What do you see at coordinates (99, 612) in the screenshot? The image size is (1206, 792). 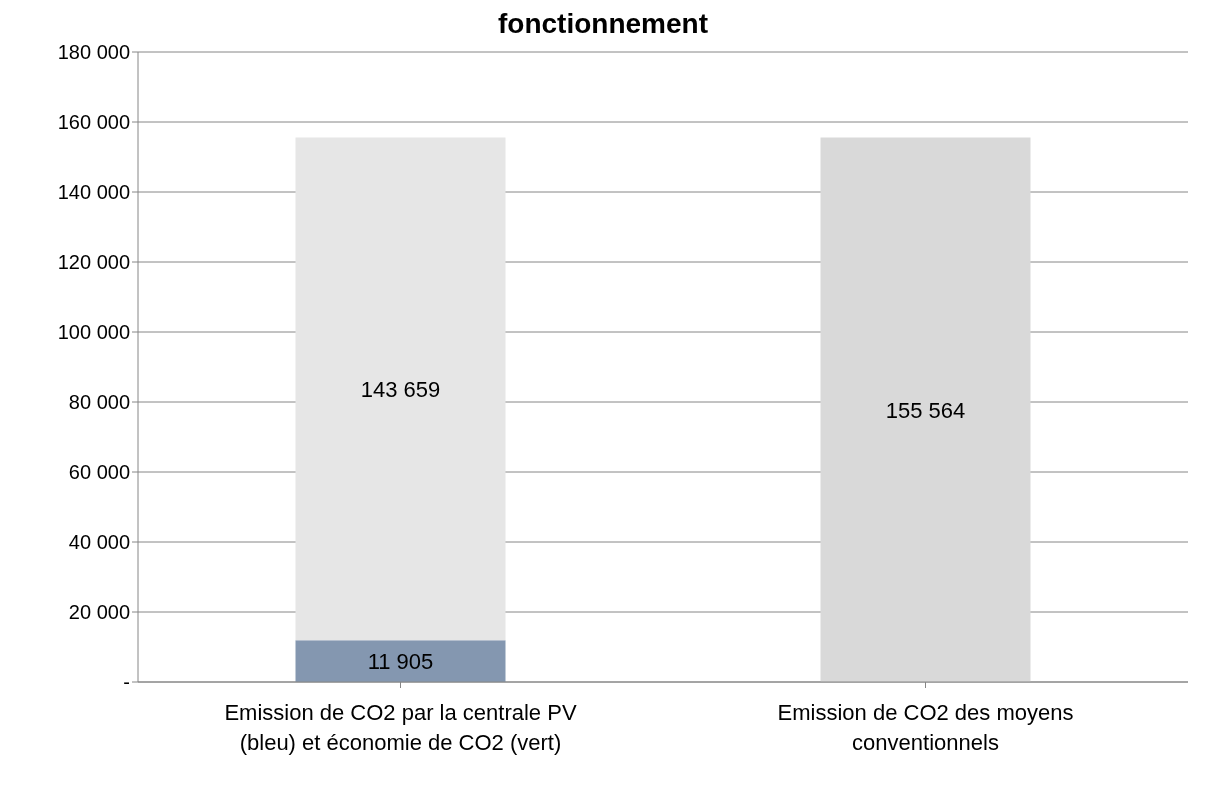 I see `y-tick-label: 20 000` at bounding box center [99, 612].